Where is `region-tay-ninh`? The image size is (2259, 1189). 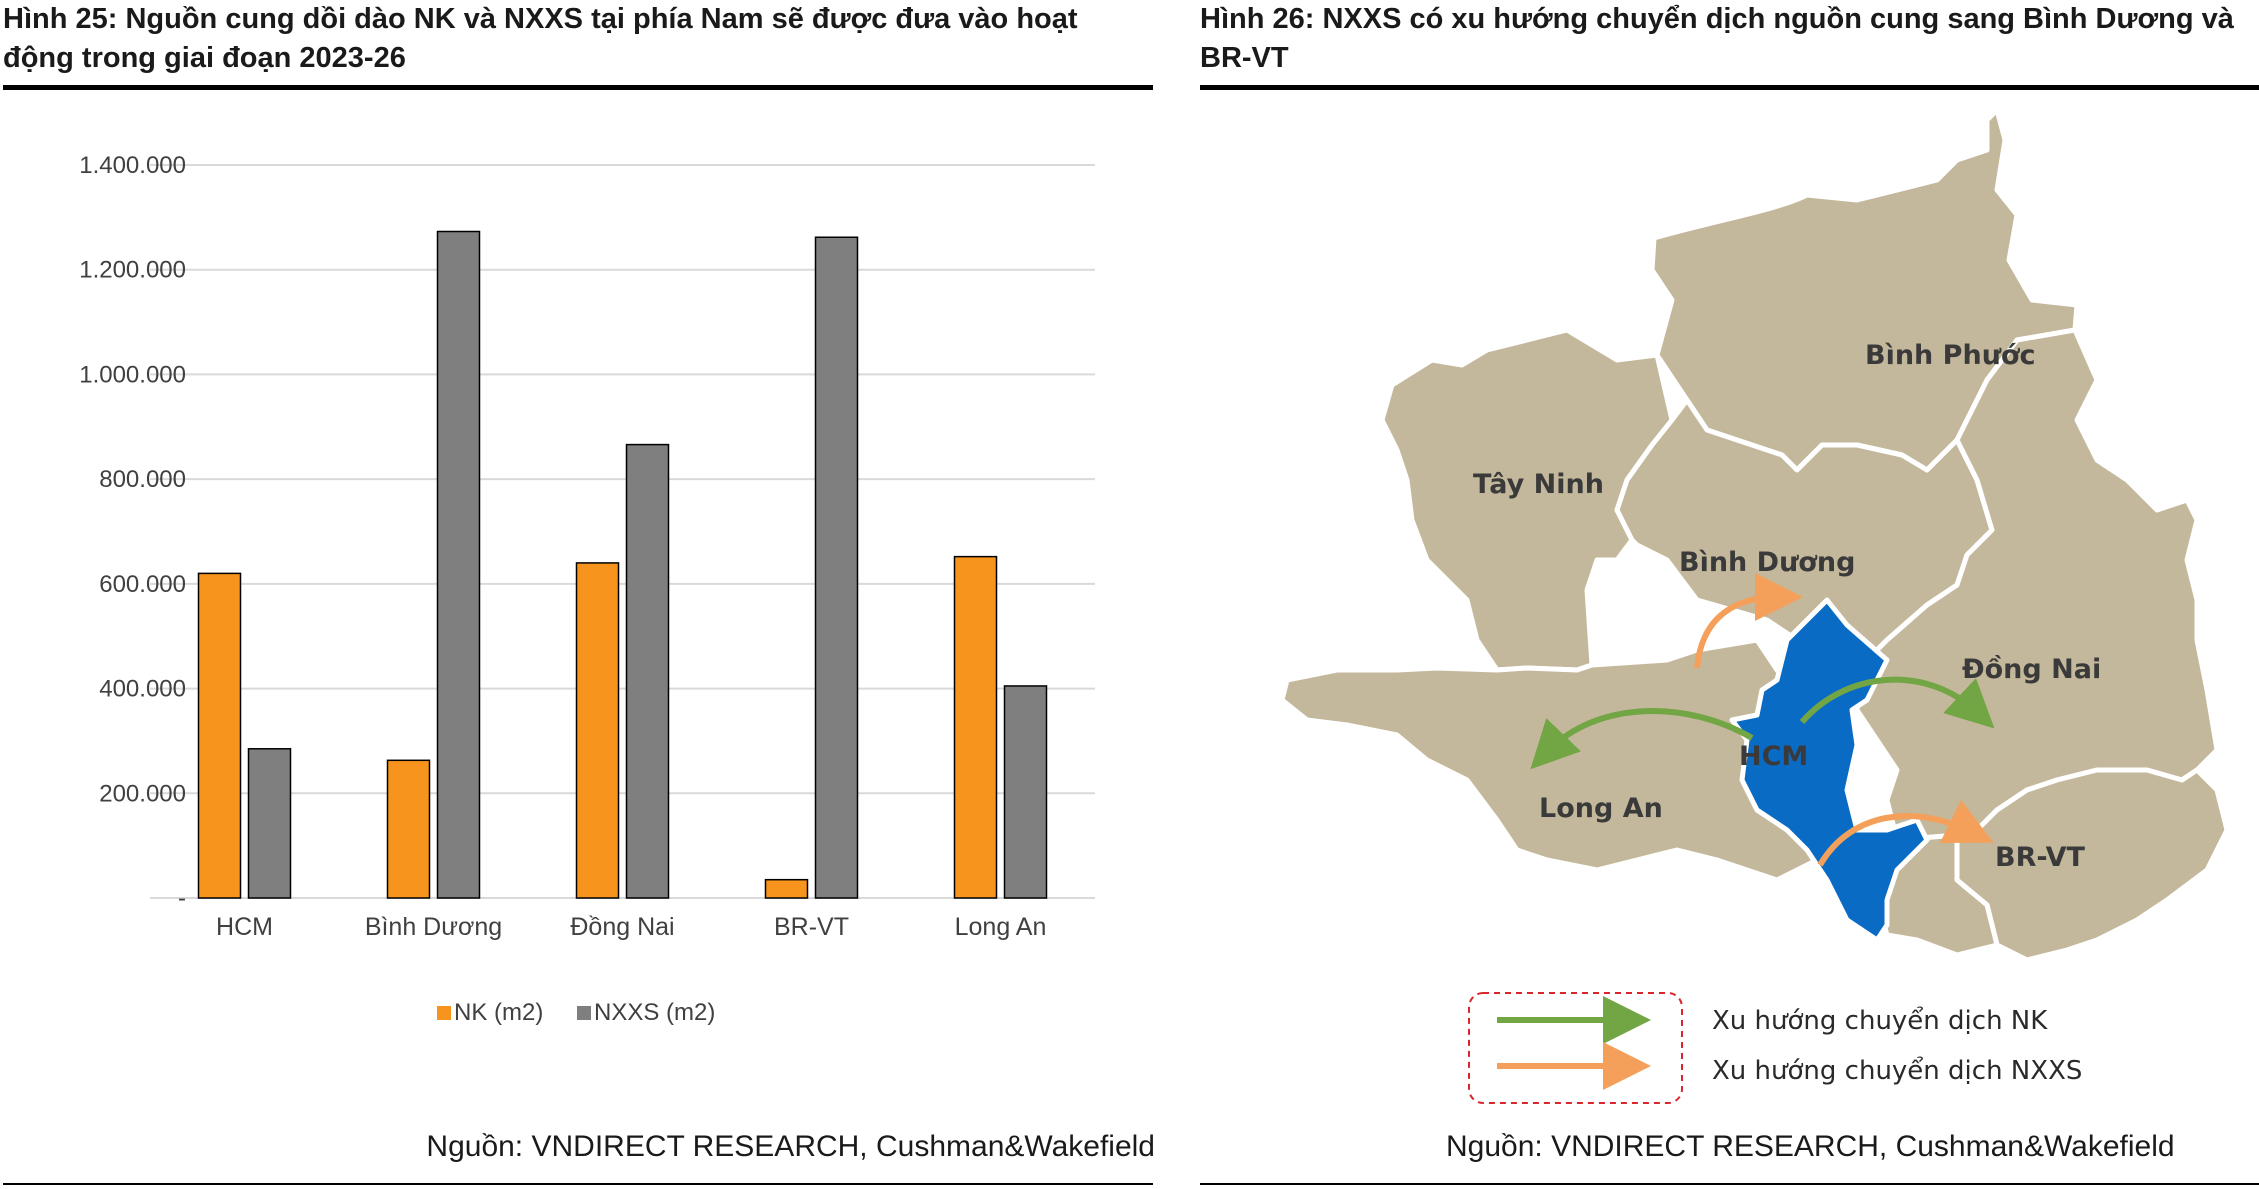
region-tay-ninh is located at coordinates (1527, 500).